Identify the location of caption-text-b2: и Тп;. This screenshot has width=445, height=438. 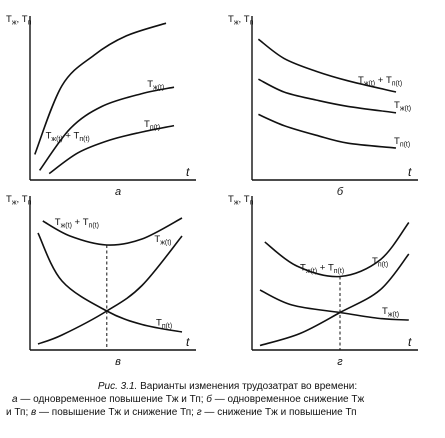
(19, 412).